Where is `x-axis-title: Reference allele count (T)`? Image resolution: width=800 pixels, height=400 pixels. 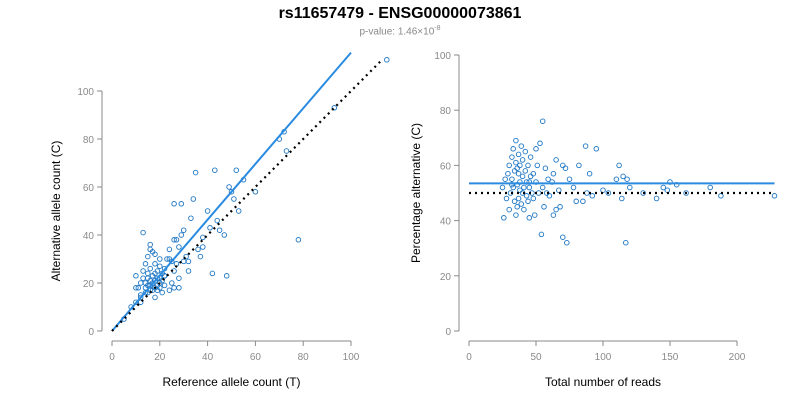
x-axis-title: Reference allele count (T) is located at coordinates (231, 382).